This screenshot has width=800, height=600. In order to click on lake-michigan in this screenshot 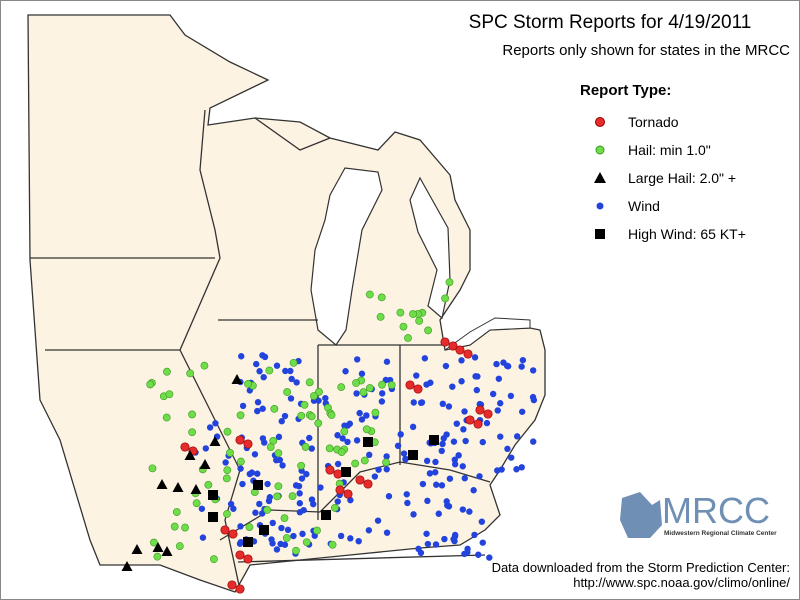, I will do `click(346, 256)`.